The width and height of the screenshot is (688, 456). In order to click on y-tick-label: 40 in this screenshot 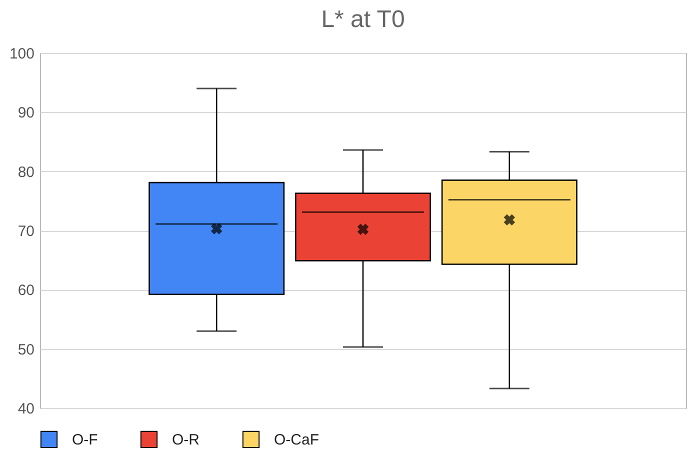, I will do `click(26, 409)`.